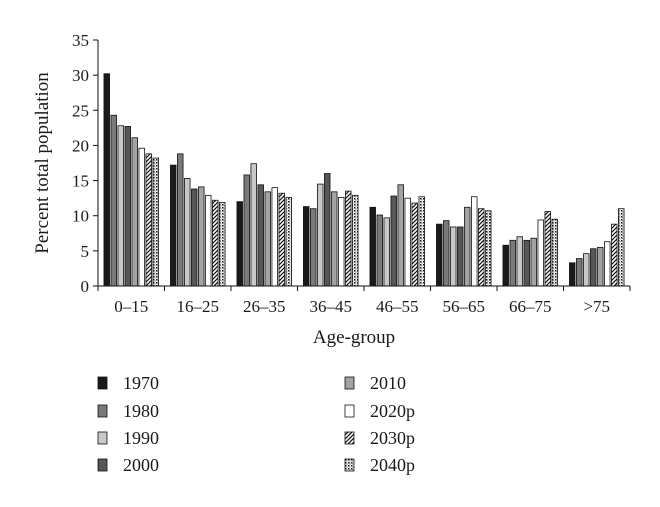 The width and height of the screenshot is (660, 507). Describe the element at coordinates (554, 252) in the screenshot. I see `bar-66-75-2040p` at that location.